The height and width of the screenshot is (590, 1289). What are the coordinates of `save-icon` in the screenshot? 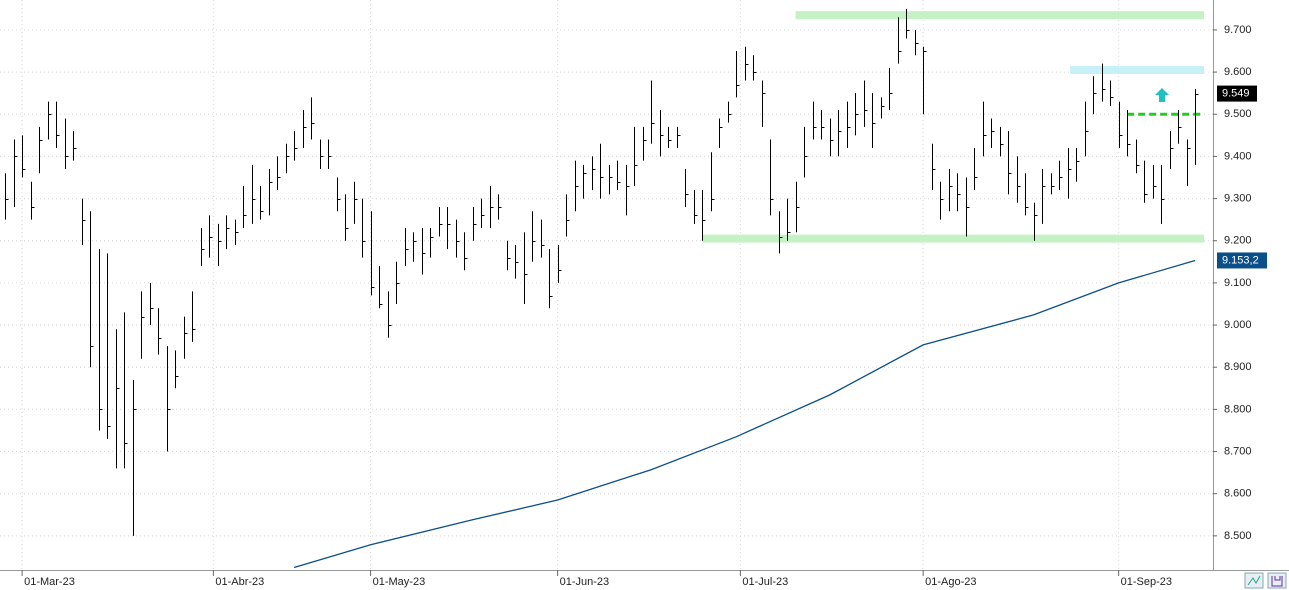 It's located at (1277, 581).